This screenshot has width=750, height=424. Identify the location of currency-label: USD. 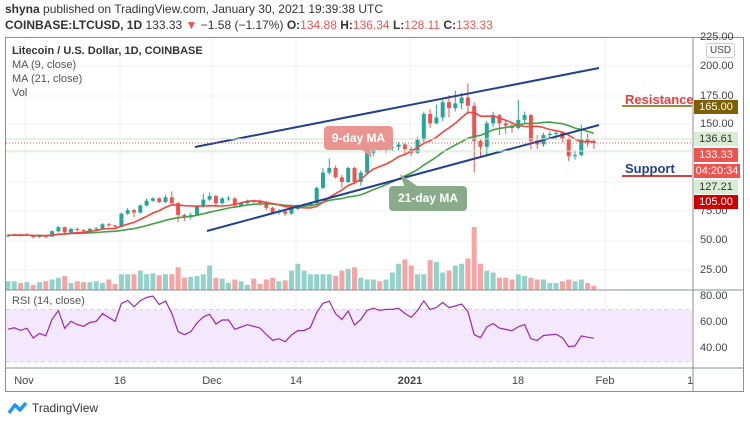
(721, 50).